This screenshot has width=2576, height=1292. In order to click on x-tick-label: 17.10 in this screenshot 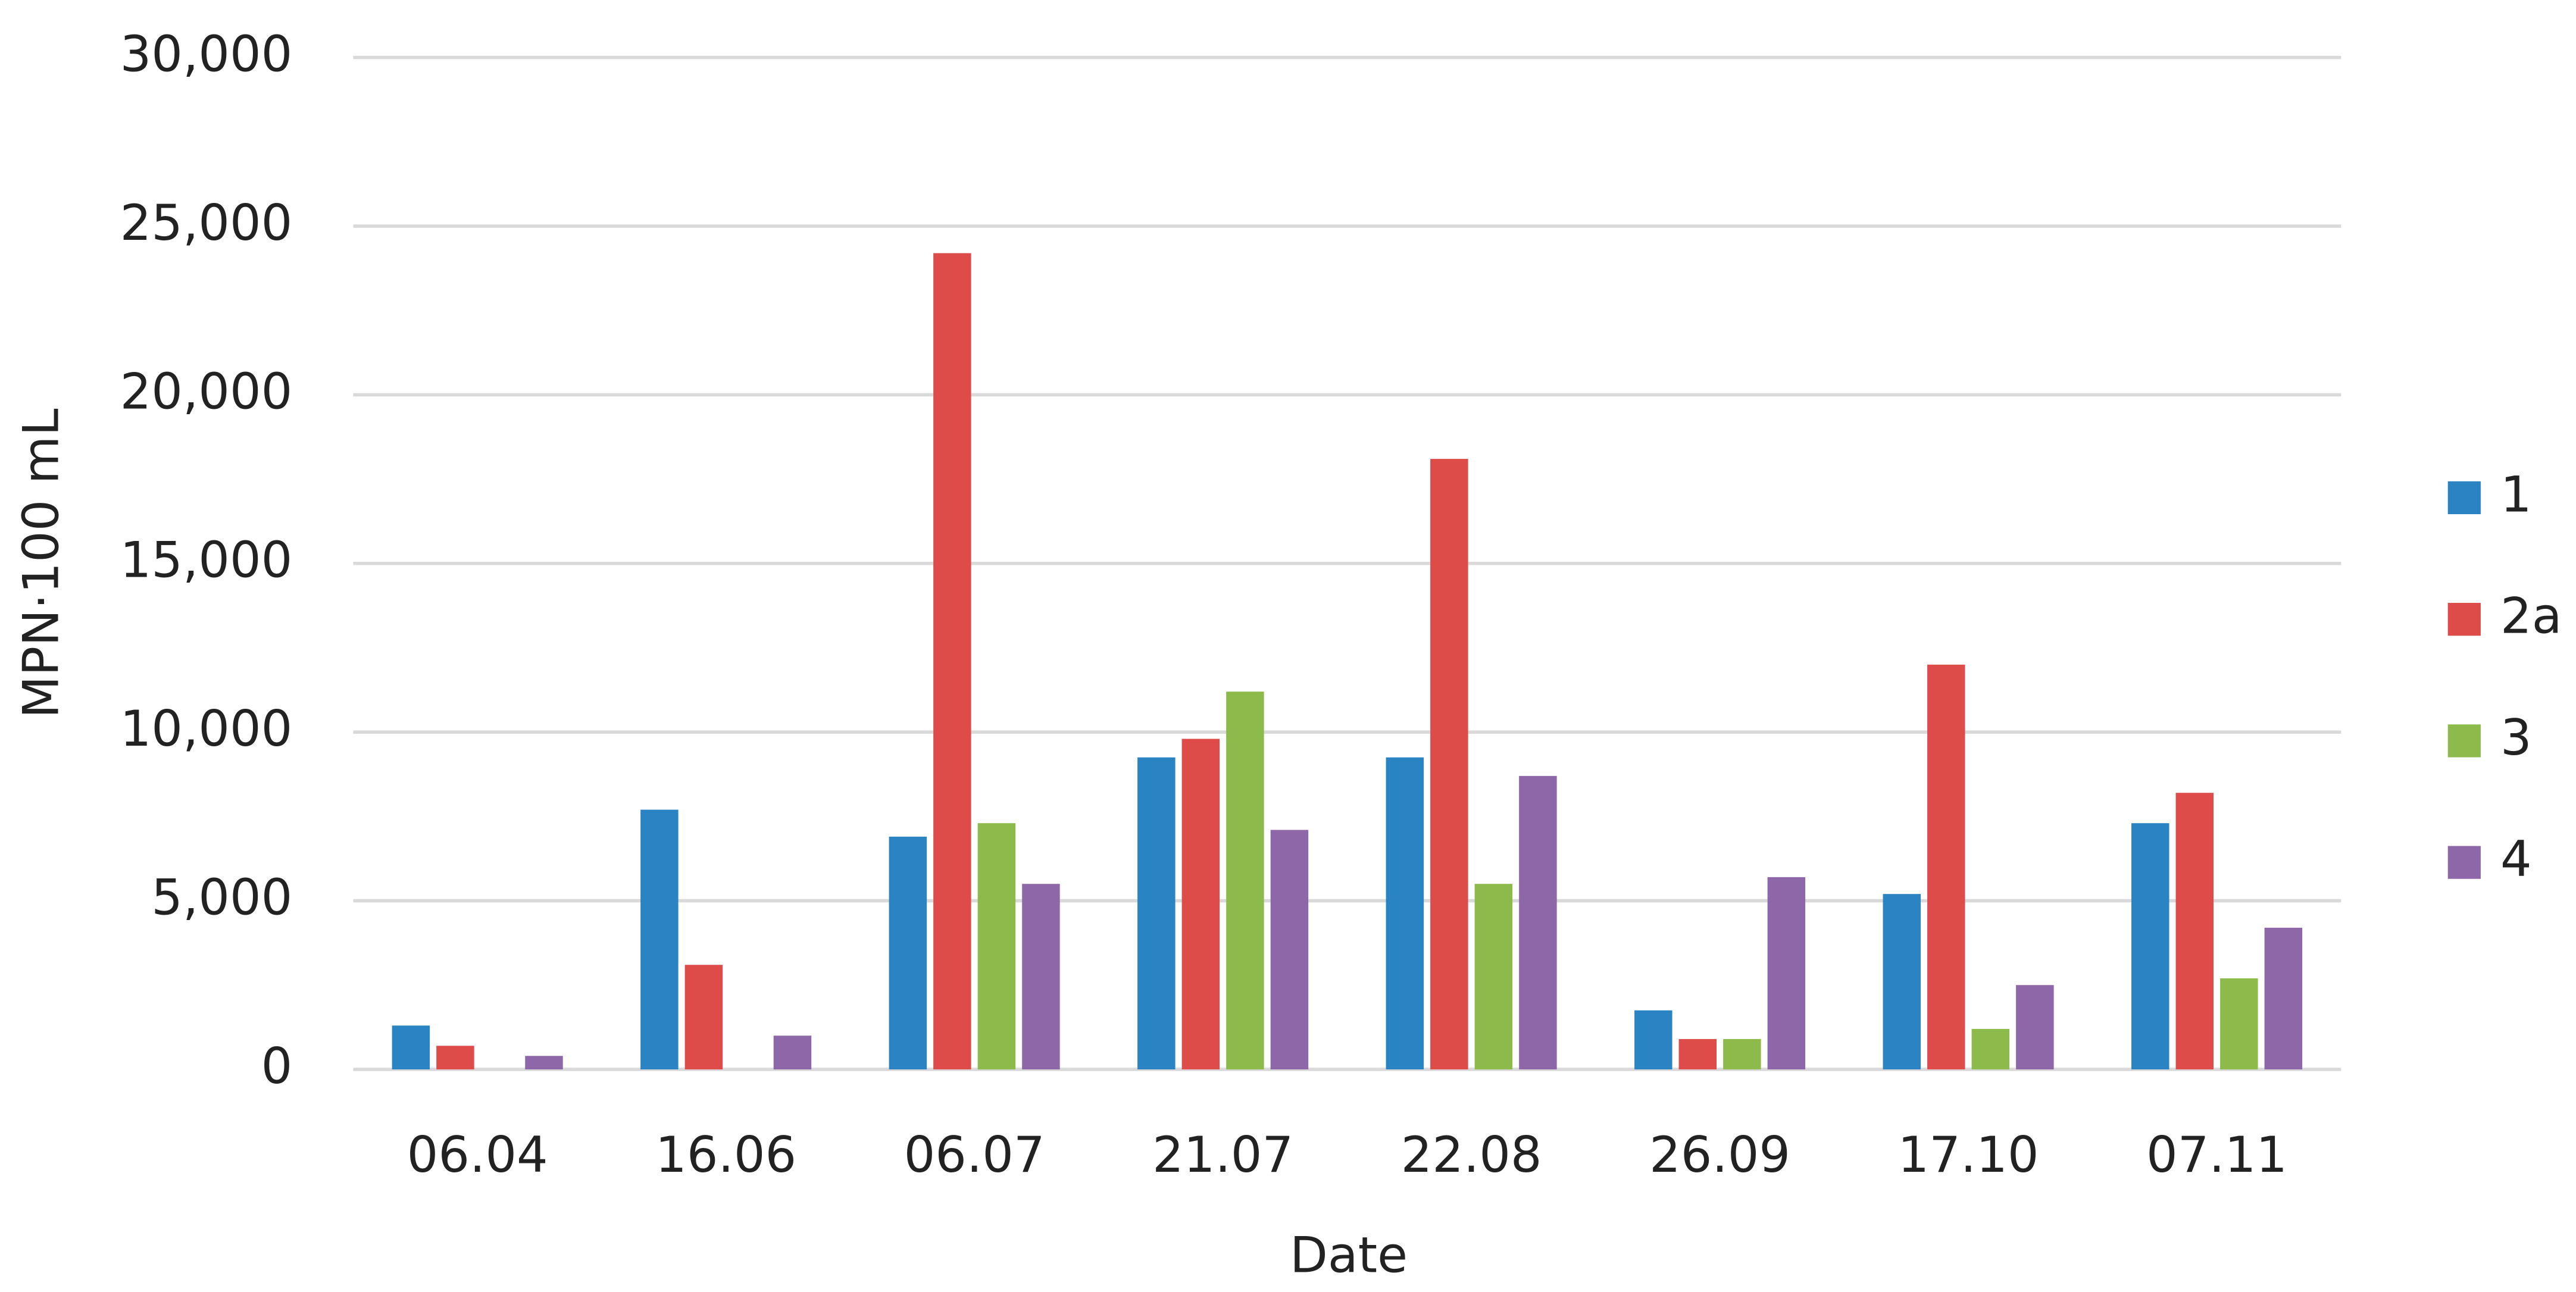, I will do `click(1968, 1155)`.